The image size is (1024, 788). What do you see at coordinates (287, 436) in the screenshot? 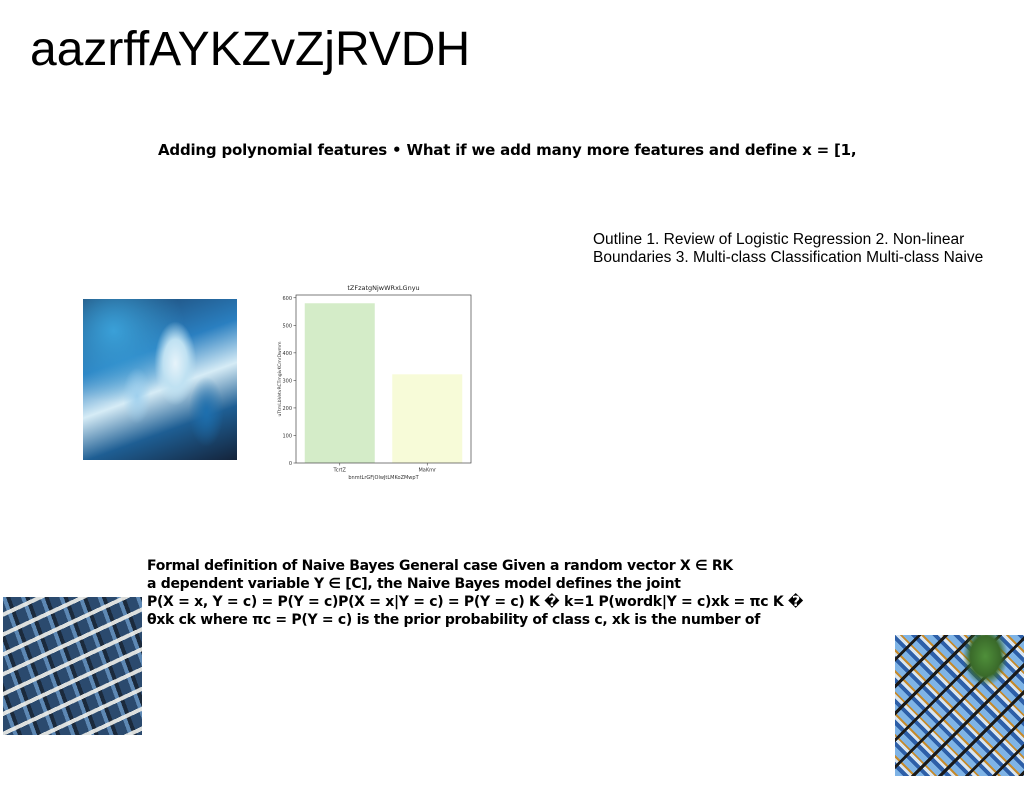
I see `chart-ytick-label: 100` at bounding box center [287, 436].